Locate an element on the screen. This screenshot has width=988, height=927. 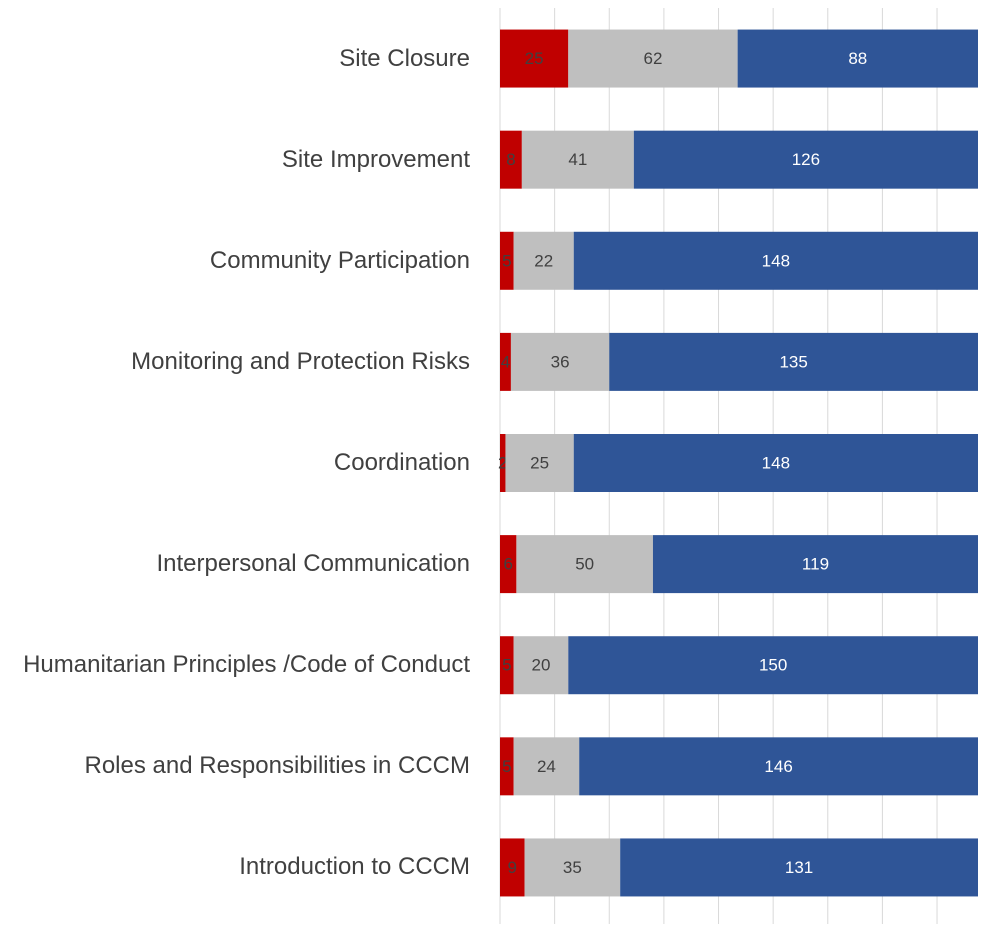
data-label: 9 is located at coordinates (512, 867).